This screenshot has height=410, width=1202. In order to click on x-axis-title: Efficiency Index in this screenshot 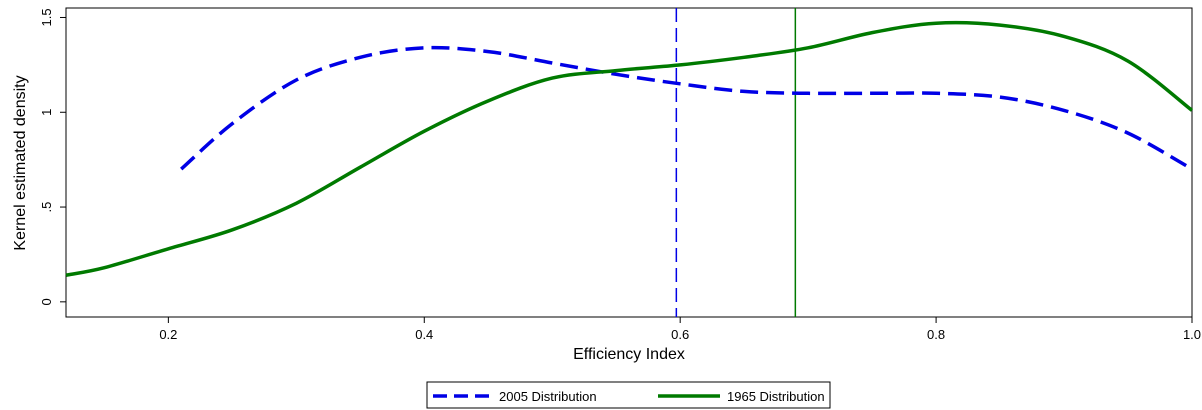, I will do `click(629, 354)`.